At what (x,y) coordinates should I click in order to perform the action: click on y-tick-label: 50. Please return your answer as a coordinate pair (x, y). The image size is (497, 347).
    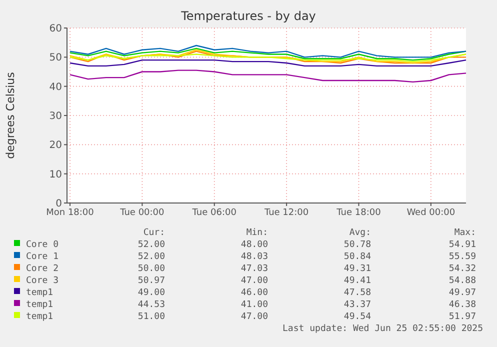
    Looking at the image, I should click on (55, 58).